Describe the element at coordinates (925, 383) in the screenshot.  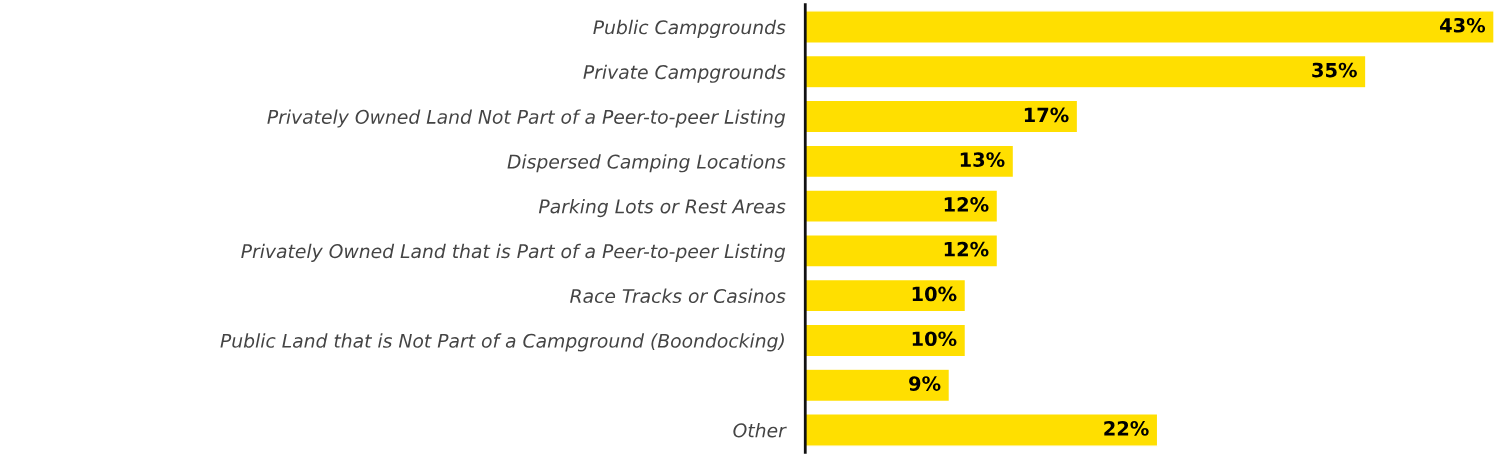
I see `data-label: 9%` at that location.